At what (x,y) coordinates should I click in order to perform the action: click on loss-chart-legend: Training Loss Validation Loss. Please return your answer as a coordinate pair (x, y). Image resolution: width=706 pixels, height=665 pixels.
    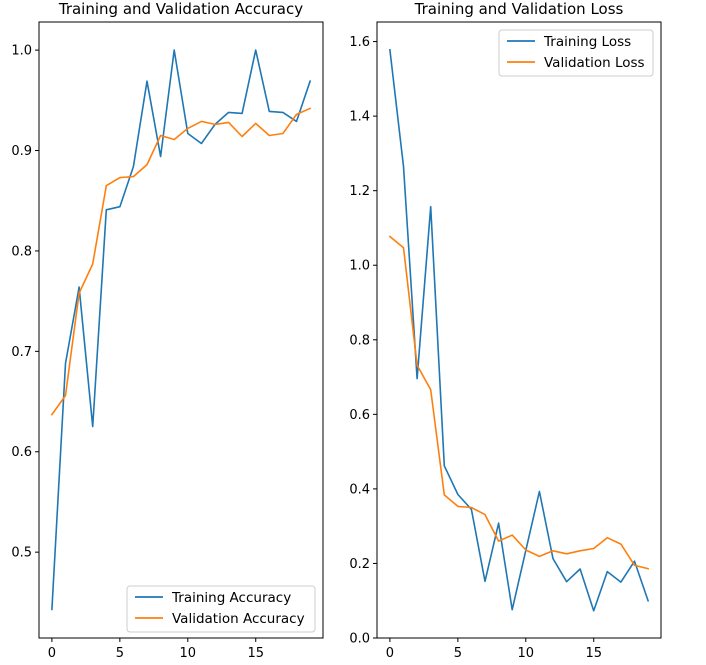
    Looking at the image, I should click on (576, 53).